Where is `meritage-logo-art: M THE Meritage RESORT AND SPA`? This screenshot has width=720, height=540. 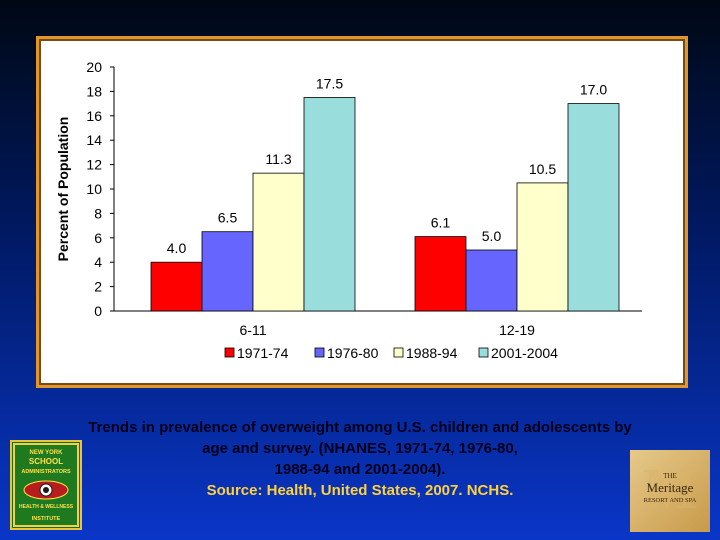
meritage-logo-art: M THE Meritage RESORT AND SPA is located at coordinates (670, 488).